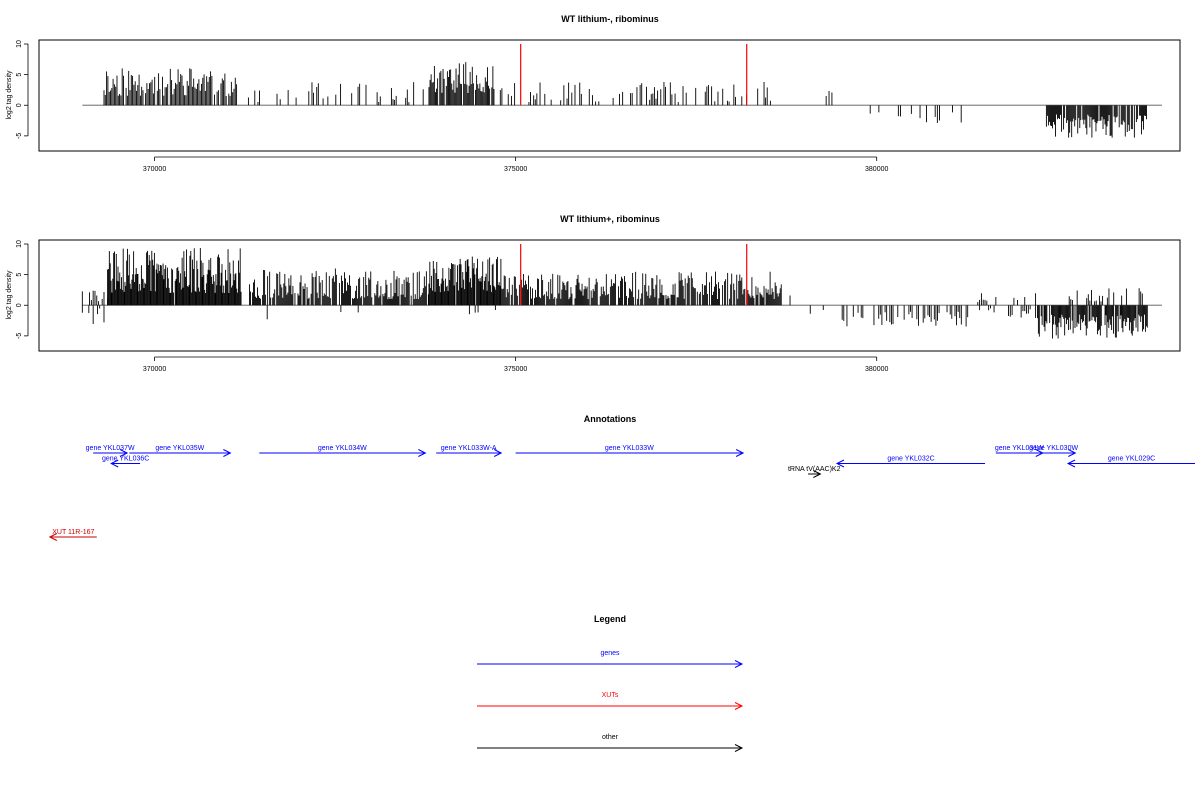  I want to click on annotation-feature: gene YKL030W, so click(1053, 451).